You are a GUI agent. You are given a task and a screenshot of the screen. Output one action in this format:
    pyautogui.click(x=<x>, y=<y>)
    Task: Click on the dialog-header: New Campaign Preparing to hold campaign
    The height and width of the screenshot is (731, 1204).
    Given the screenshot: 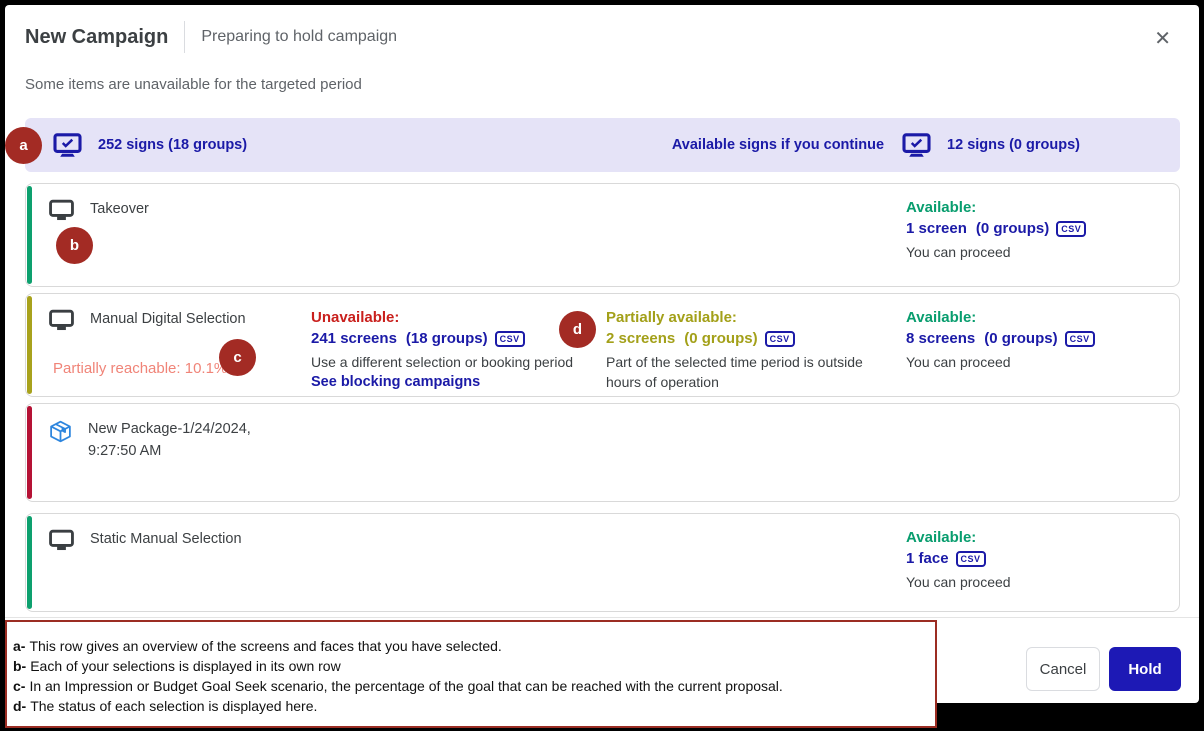 What is the action you would take?
    pyautogui.click(x=211, y=37)
    